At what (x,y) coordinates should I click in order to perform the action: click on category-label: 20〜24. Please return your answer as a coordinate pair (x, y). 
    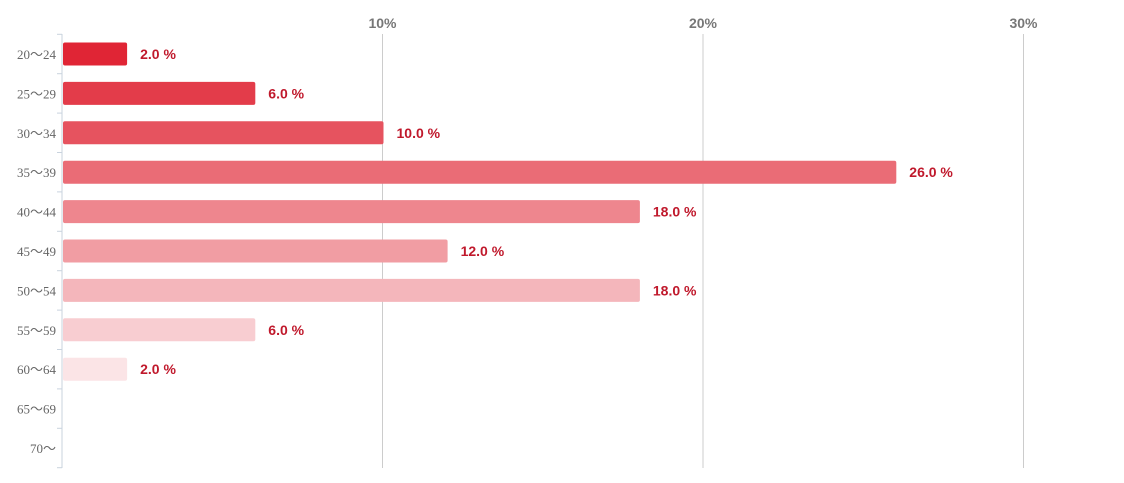
    Looking at the image, I should click on (37, 54).